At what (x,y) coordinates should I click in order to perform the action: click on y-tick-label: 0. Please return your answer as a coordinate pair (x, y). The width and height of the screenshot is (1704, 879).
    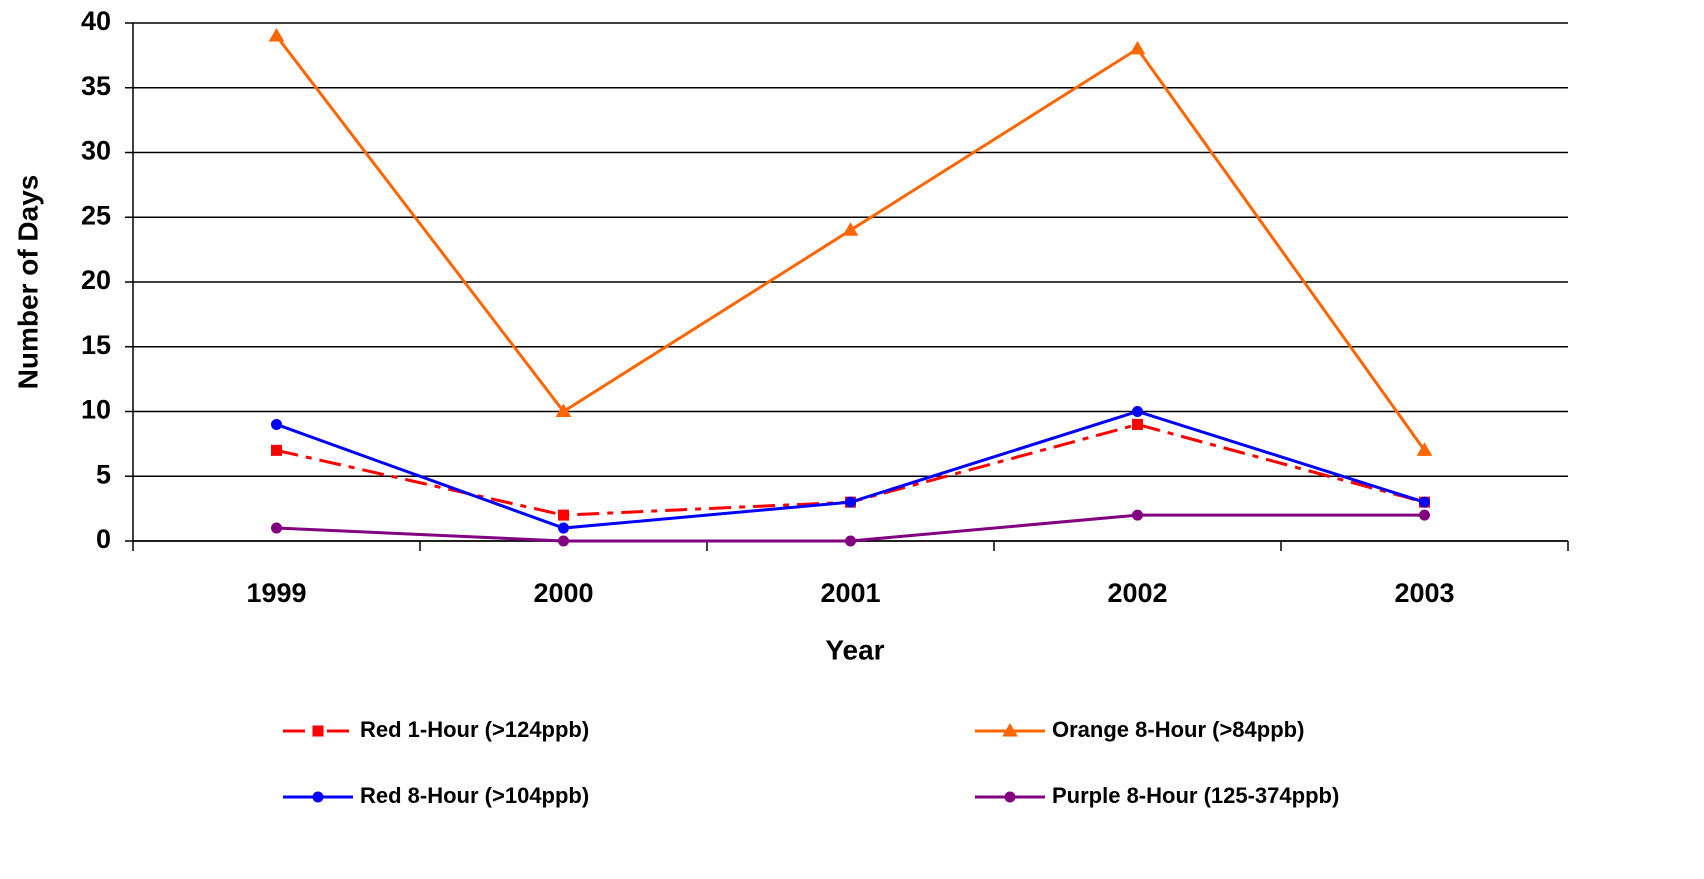
    Looking at the image, I should click on (103, 539).